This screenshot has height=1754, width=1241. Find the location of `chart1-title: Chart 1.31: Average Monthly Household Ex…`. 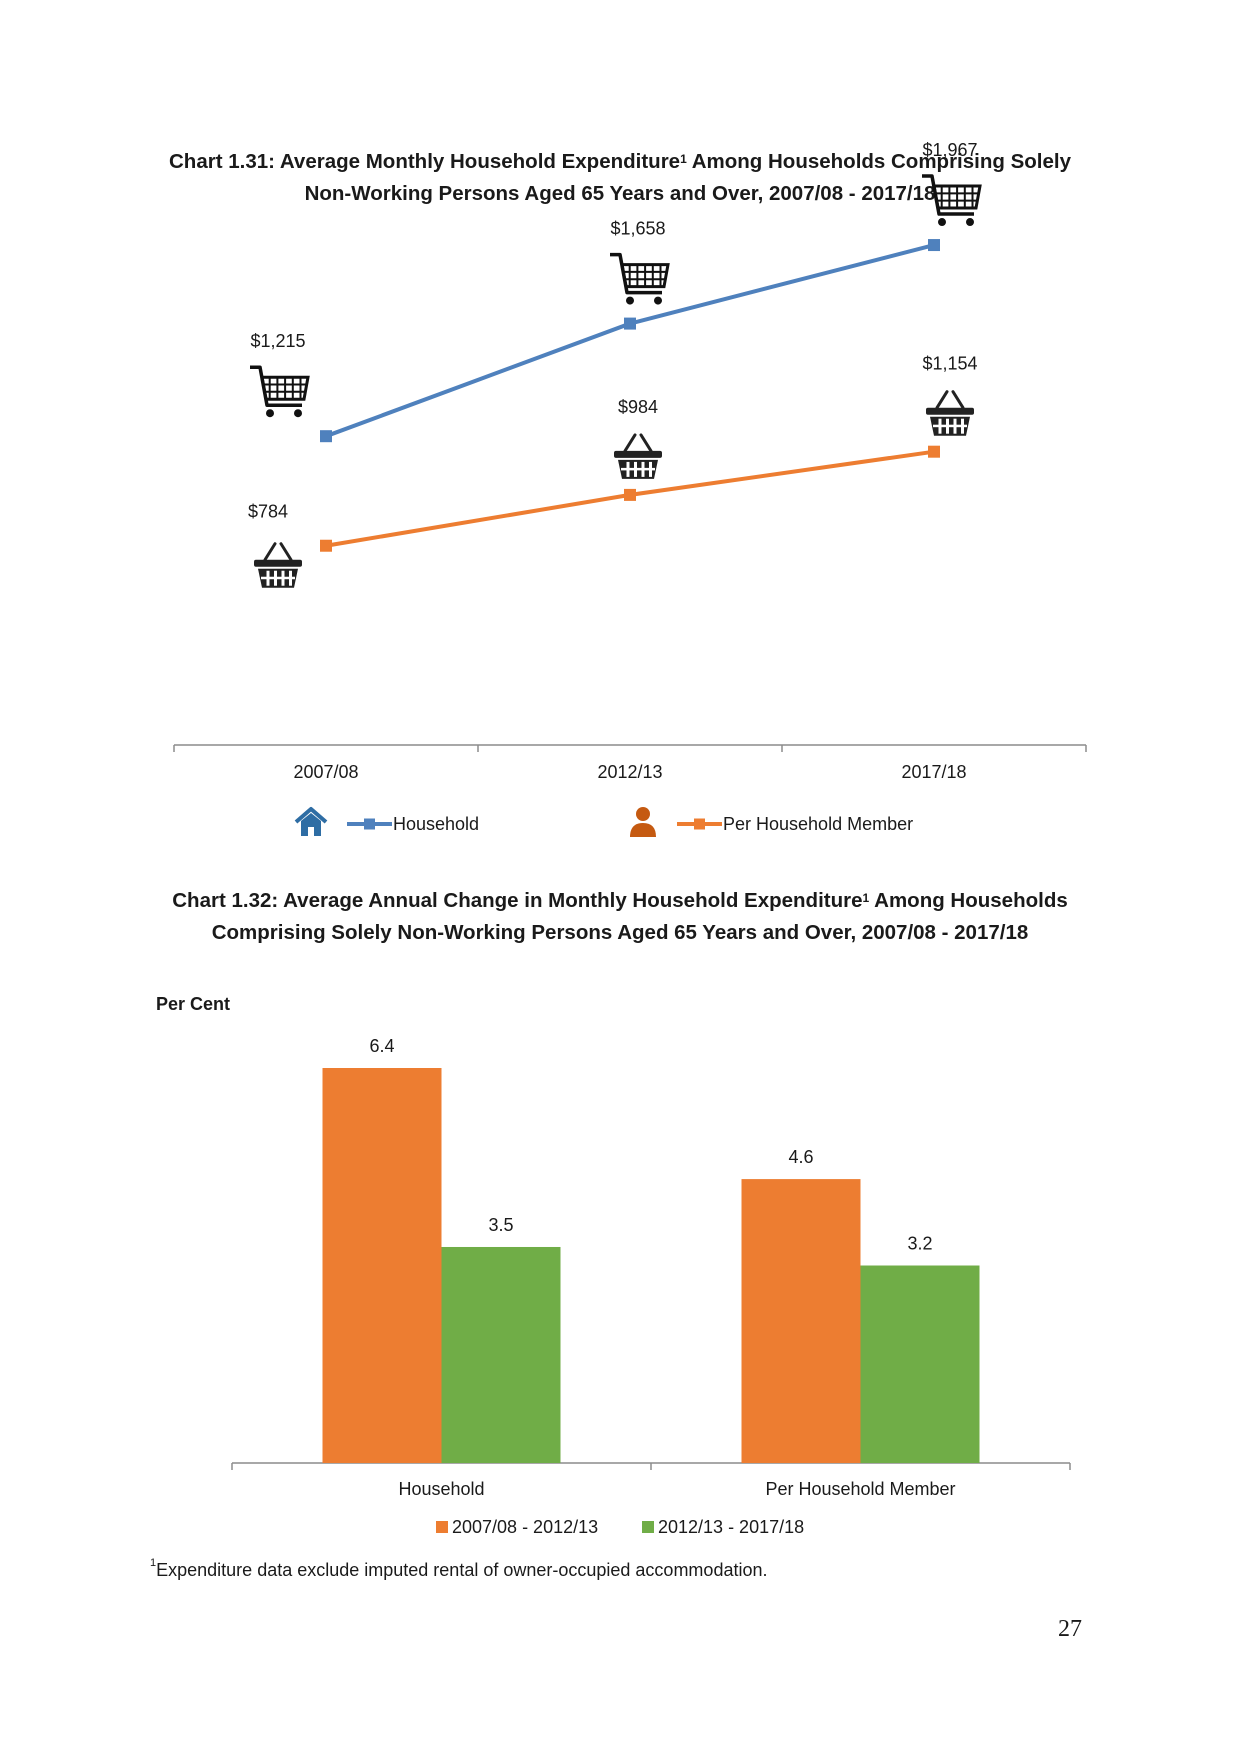

chart1-title: Chart 1.31: Average Monthly Household Ex… is located at coordinates (620, 177).